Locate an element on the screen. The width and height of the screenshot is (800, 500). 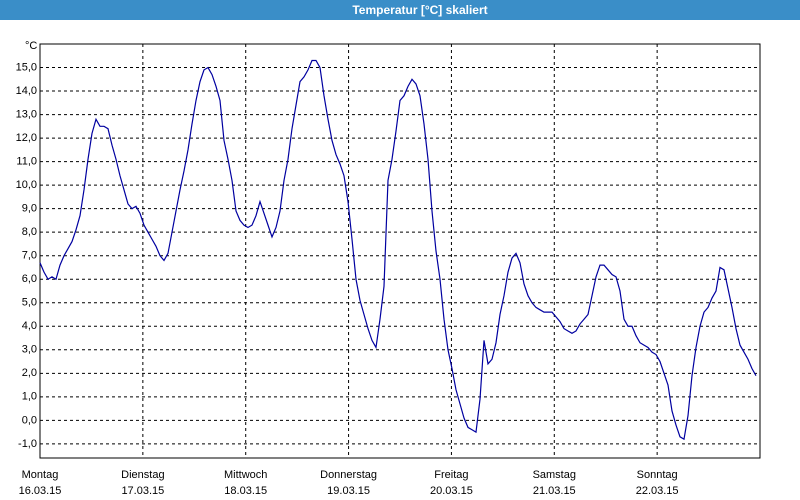
chart-title: Temperatur [°C] skaliert is located at coordinates (419, 10).